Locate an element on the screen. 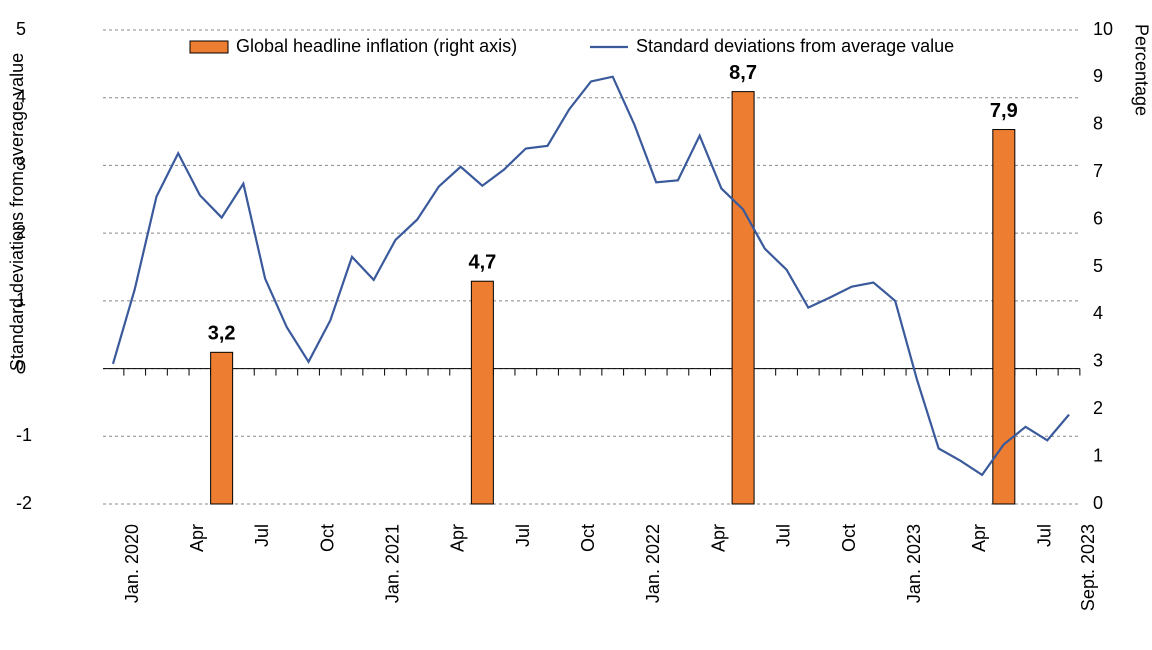 This screenshot has height=650, width=1152. x-tick-label: Jan. 2021 is located at coordinates (392, 563).